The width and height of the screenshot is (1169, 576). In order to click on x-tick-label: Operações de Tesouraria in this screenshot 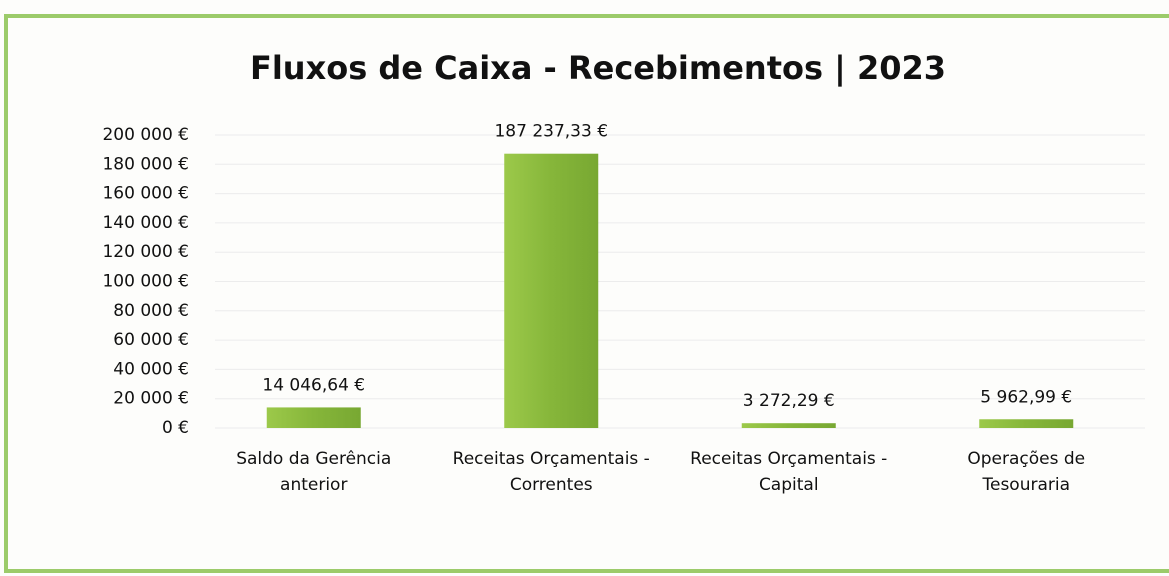, I will do `click(1026, 472)`.